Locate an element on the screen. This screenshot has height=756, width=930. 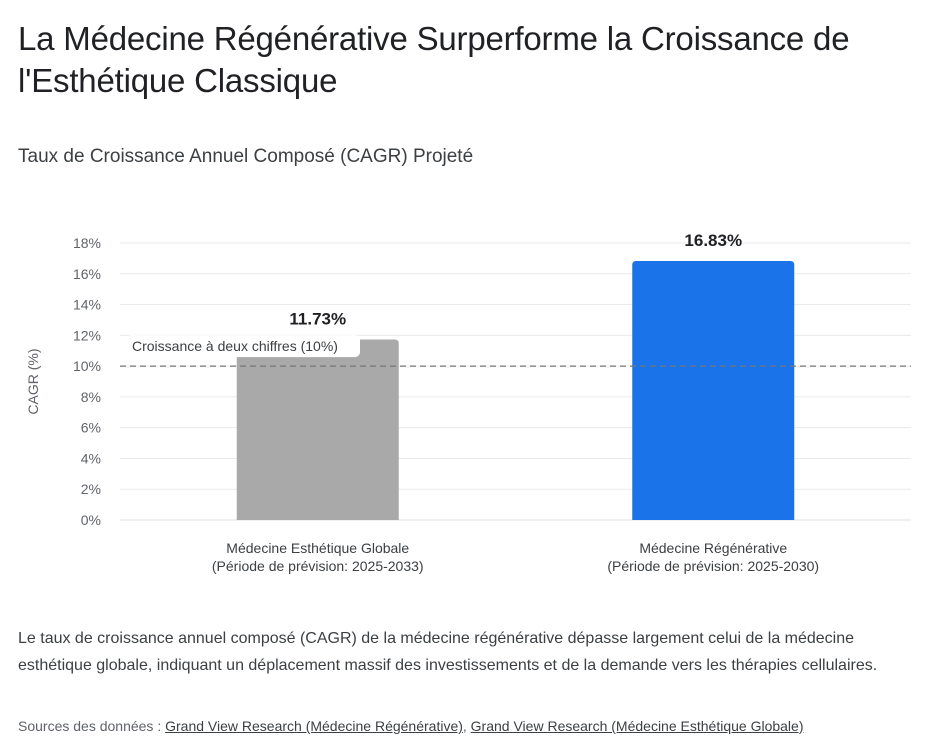
x-tick-label: (Période de prévision: 2025-2033) is located at coordinates (318, 566).